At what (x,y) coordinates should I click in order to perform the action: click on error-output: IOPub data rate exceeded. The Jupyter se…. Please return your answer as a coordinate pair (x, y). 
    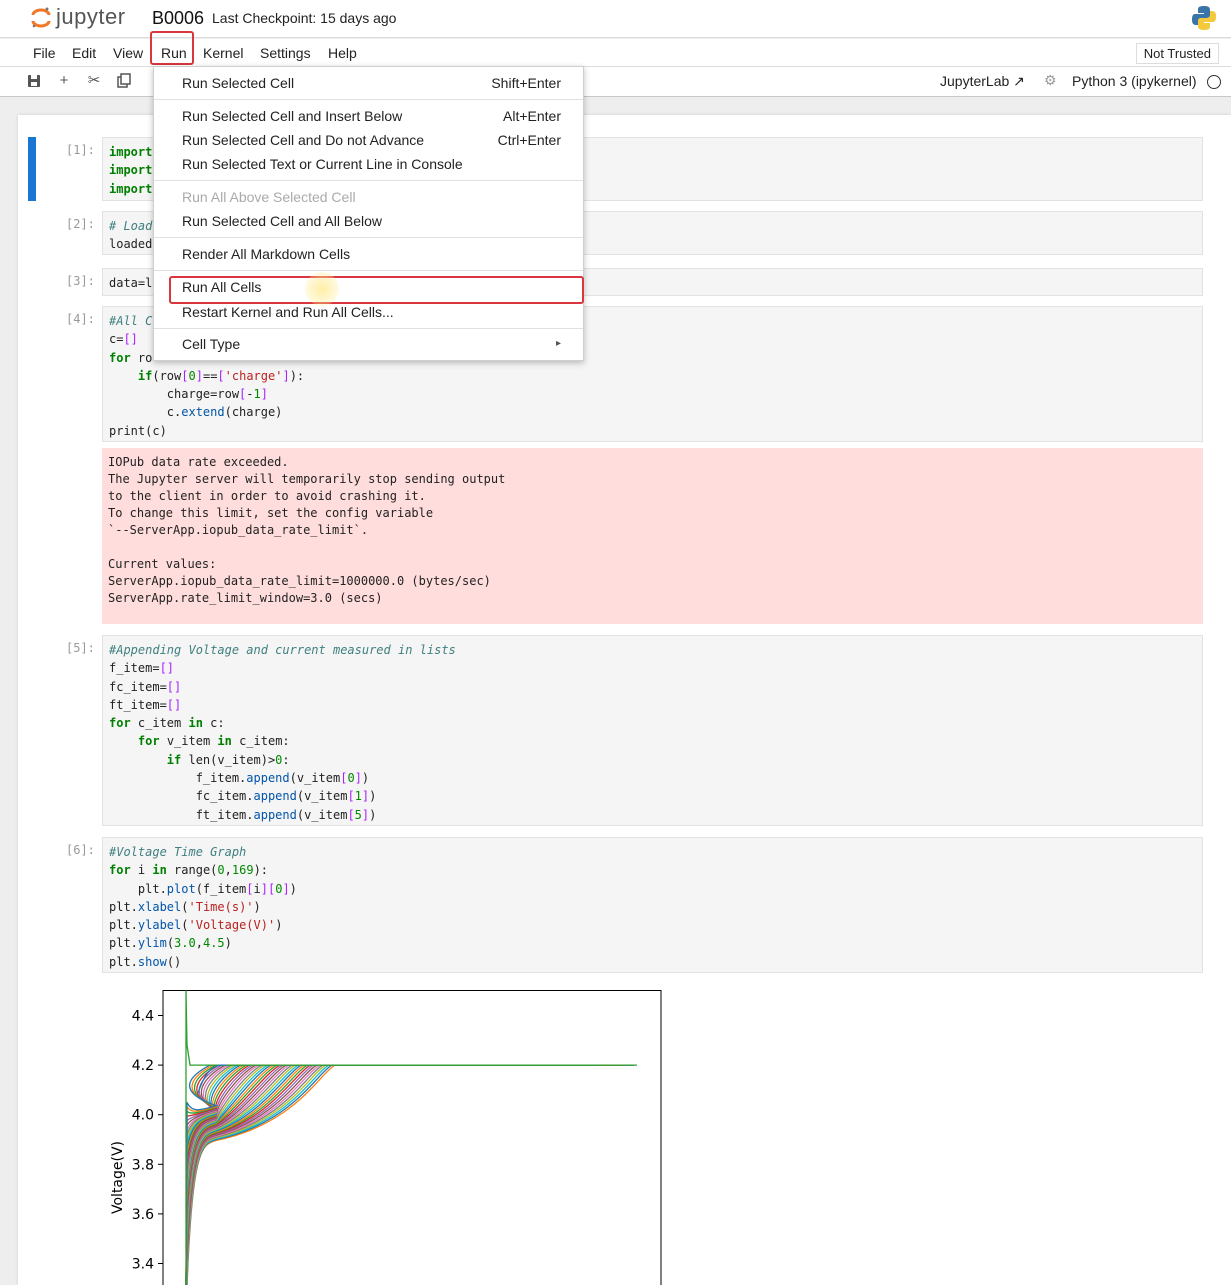
    Looking at the image, I should click on (652, 536).